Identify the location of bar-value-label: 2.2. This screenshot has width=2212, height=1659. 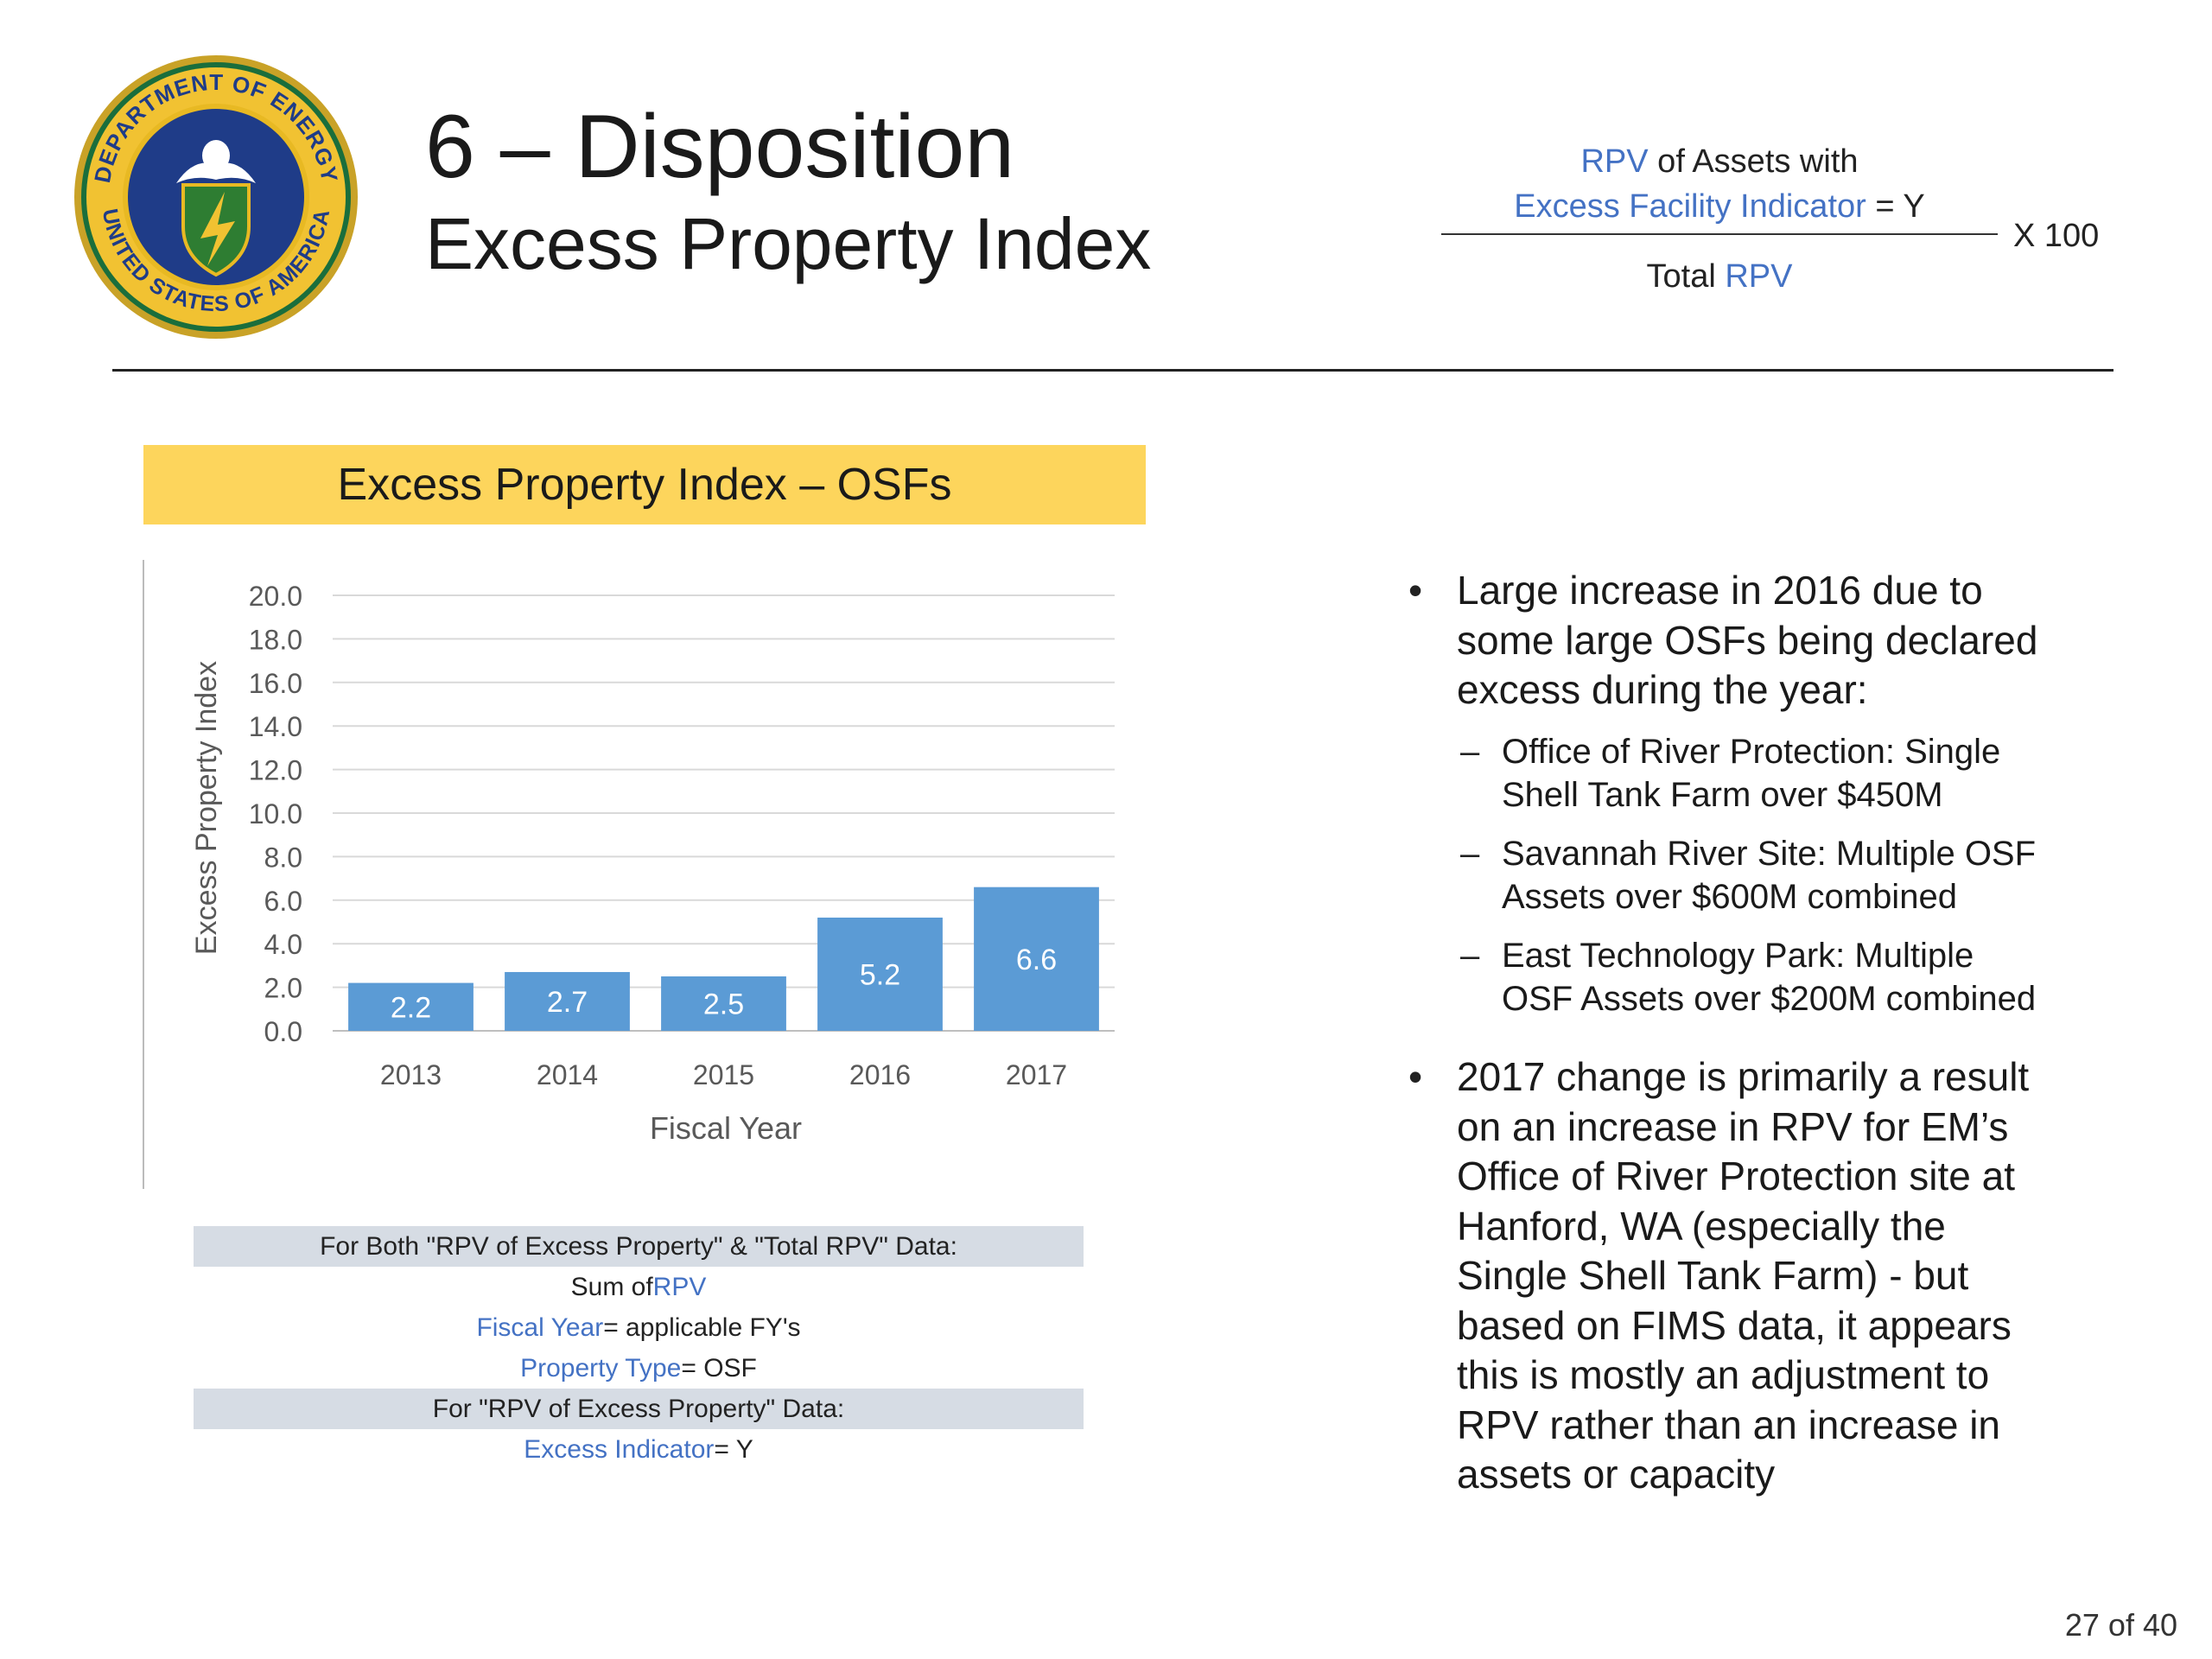
(411, 1007).